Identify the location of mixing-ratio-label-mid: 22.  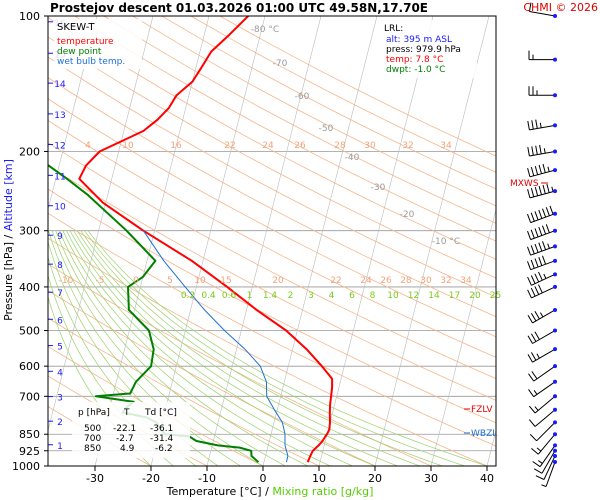
(335, 281).